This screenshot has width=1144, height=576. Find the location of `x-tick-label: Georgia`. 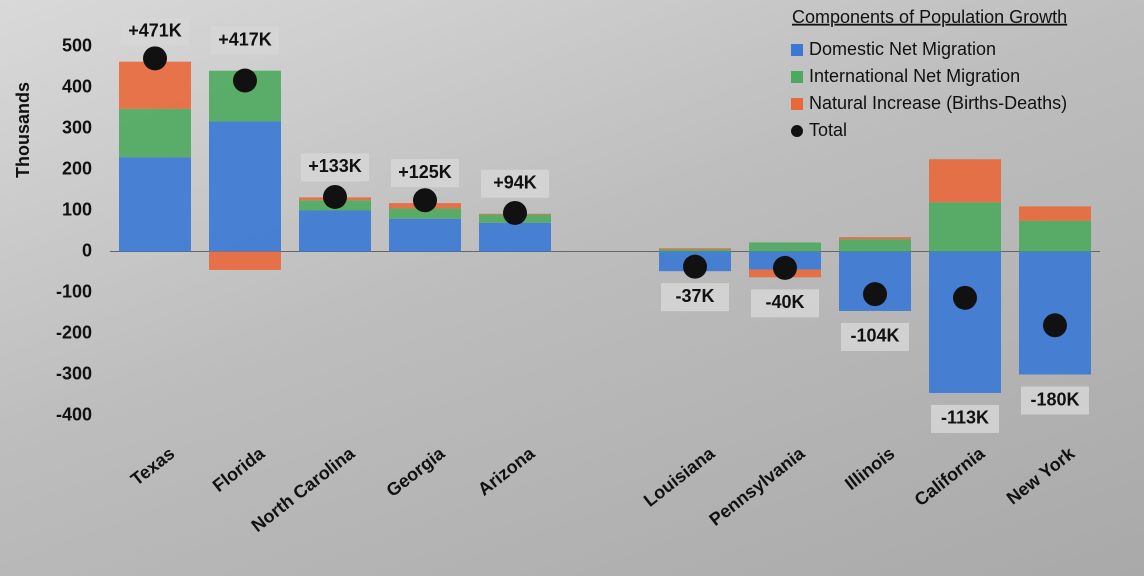

x-tick-label: Georgia is located at coordinates (415, 472).